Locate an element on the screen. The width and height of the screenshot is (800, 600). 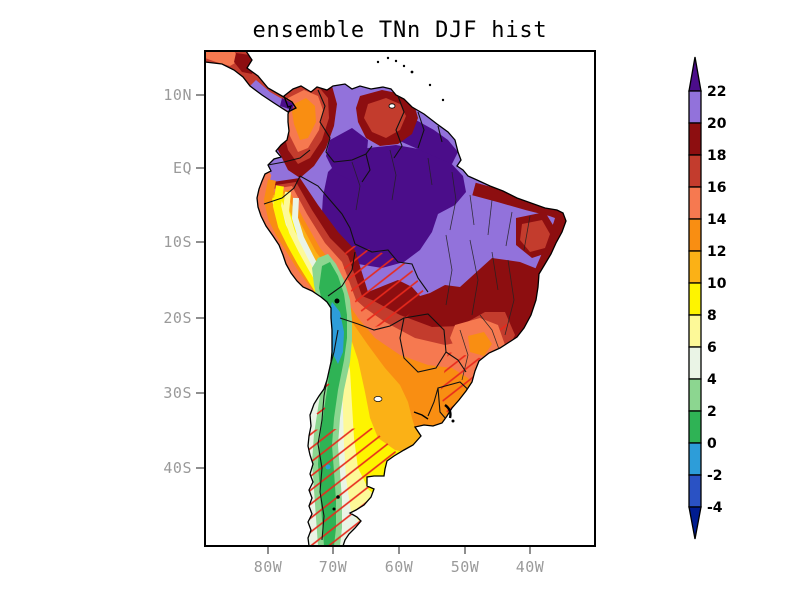
colorbar-label: 4 is located at coordinates (712, 380).